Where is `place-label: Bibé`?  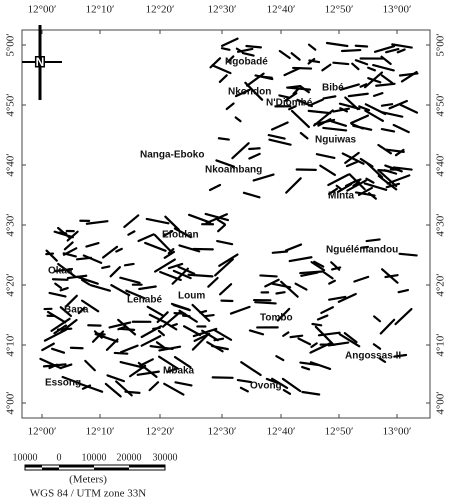 place-label: Bibé is located at coordinates (333, 88).